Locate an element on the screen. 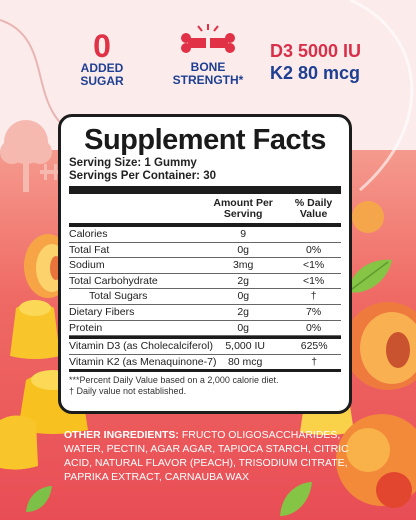 The width and height of the screenshot is (416, 520). header-dv-line2: Value is located at coordinates (313, 214).